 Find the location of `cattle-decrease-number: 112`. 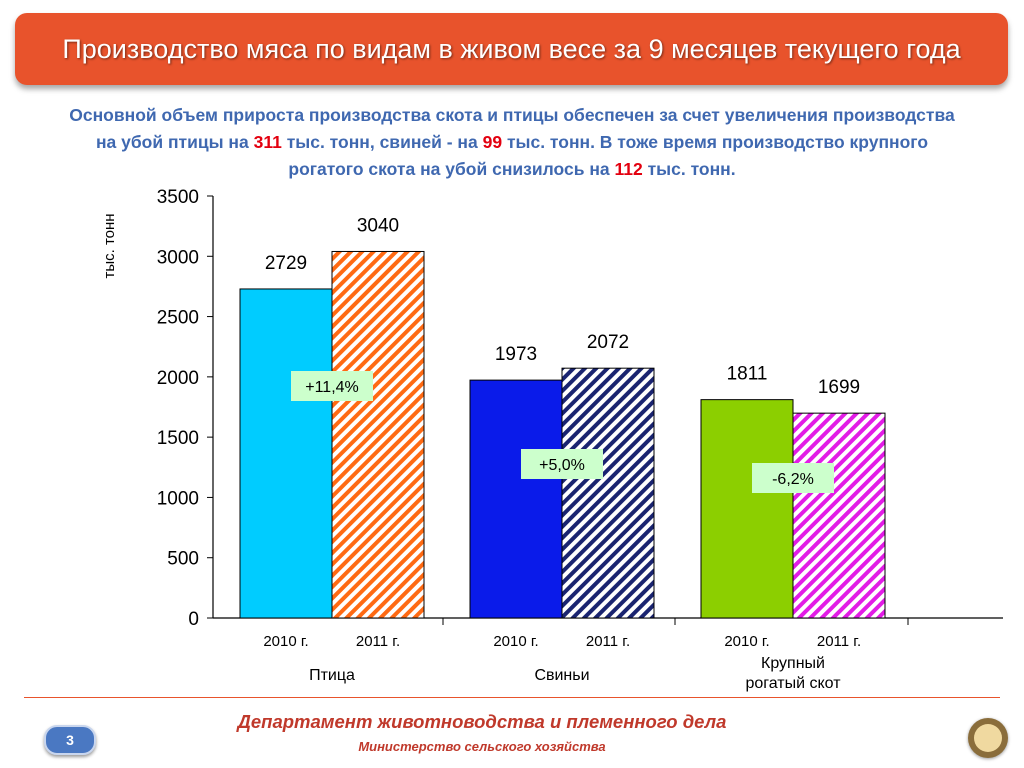

cattle-decrease-number: 112 is located at coordinates (628, 169).